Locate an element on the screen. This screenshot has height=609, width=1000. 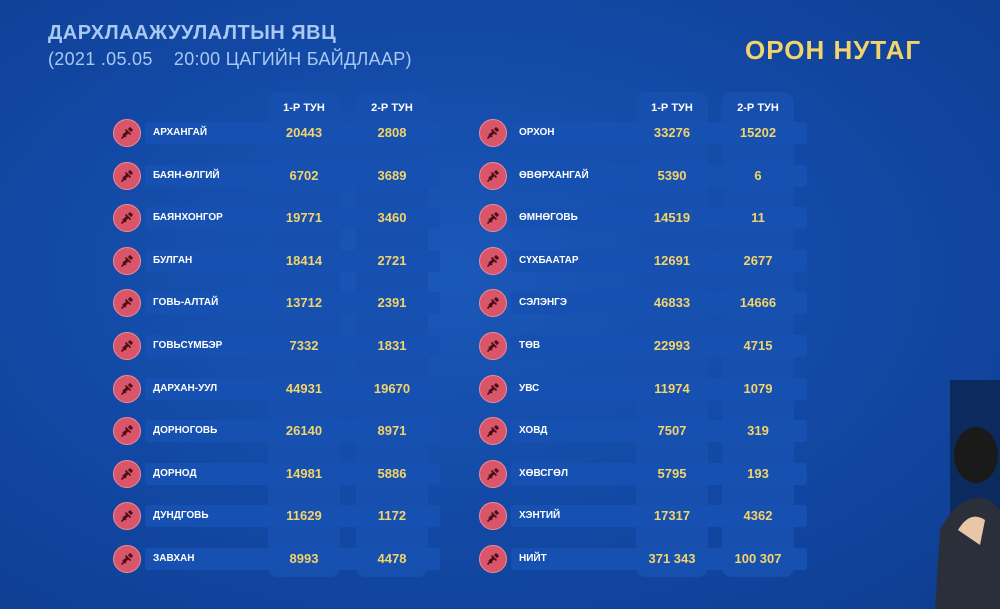
second-dose-value: 14666 is located at coordinates (758, 303).